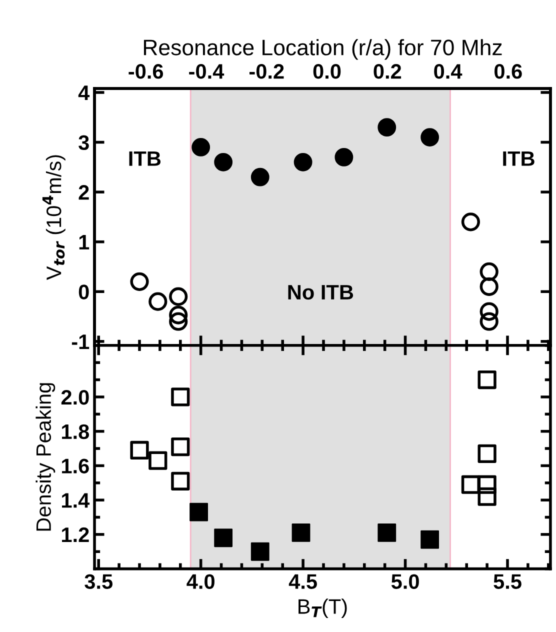 Image resolution: width=556 pixels, height=632 pixels. What do you see at coordinates (83, 192) in the screenshot?
I see `y-tick-label: 2` at bounding box center [83, 192].